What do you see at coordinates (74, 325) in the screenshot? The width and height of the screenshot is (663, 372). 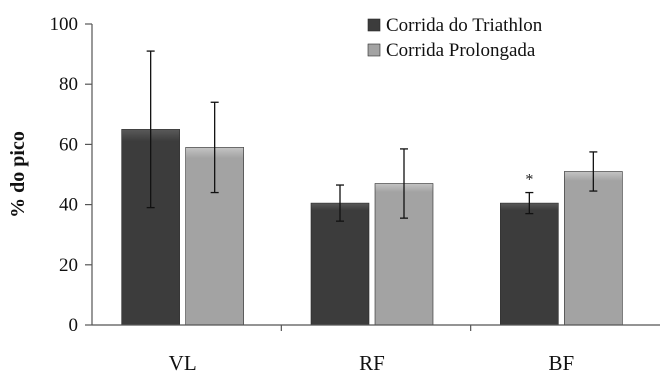 I see `y-tick-label: 0` at bounding box center [74, 325].